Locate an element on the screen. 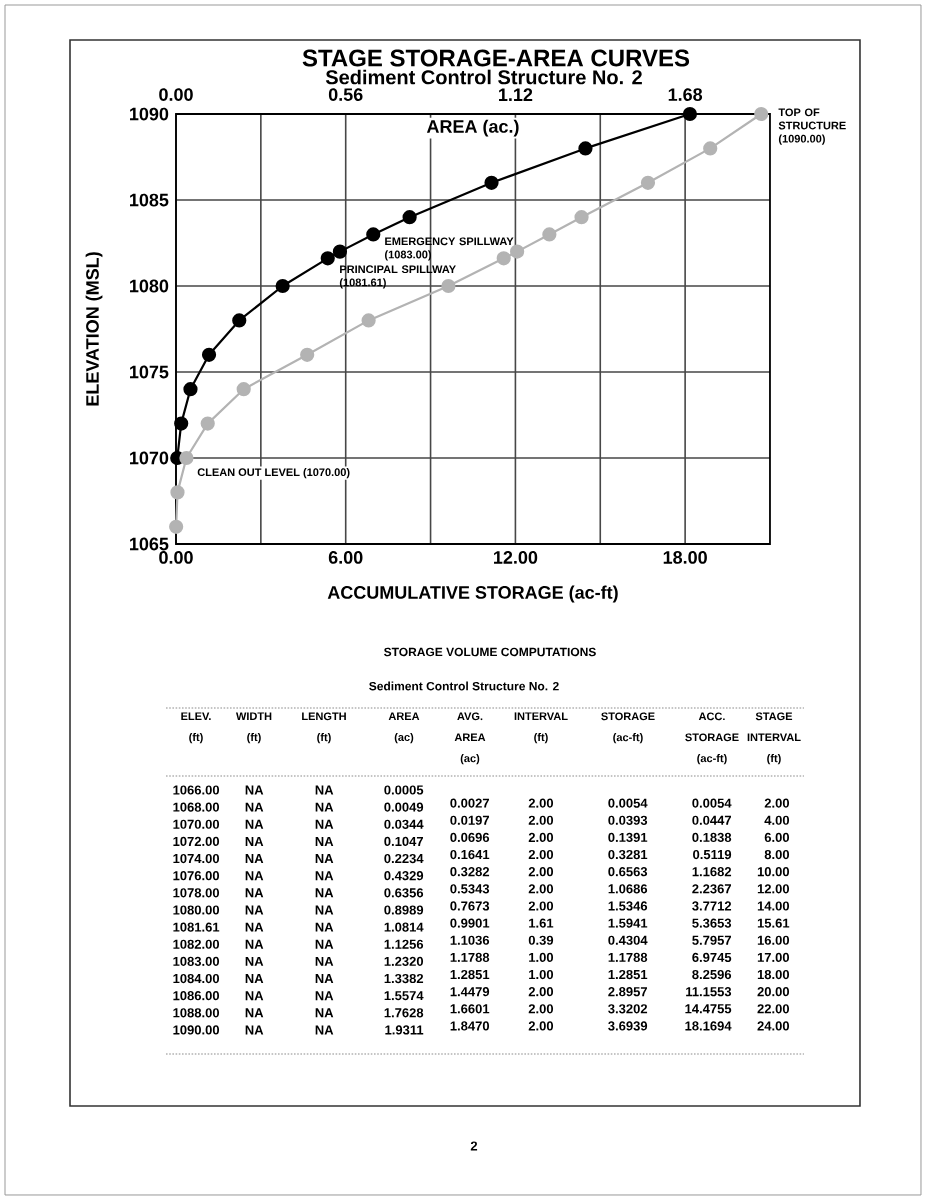 The image size is (926, 1200). x-tick-label: 12.00 is located at coordinates (516, 557).